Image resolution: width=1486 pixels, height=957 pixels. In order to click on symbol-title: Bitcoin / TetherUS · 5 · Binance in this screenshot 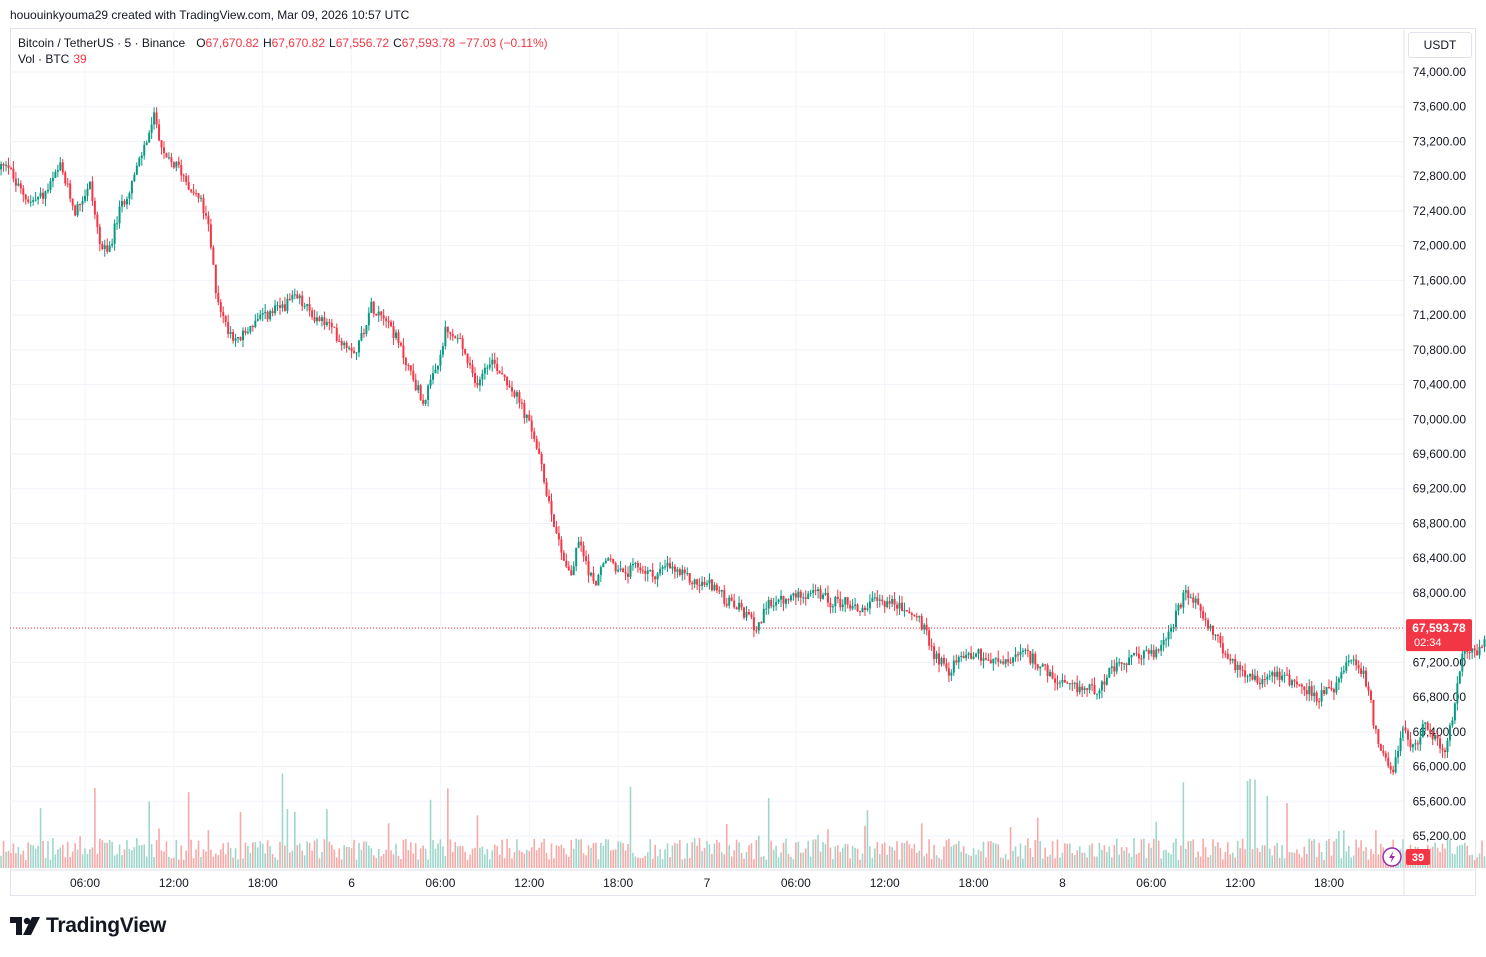, I will do `click(102, 43)`.